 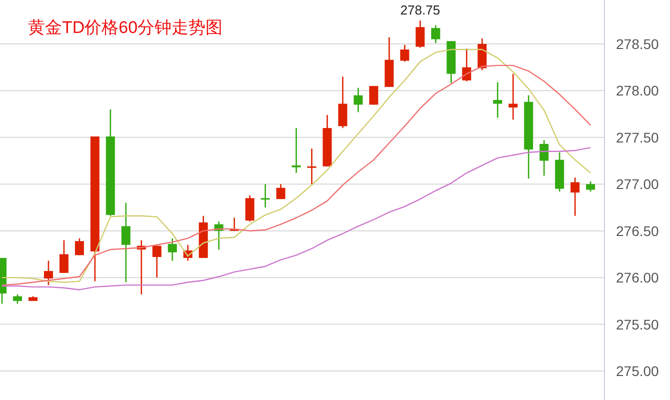 What do you see at coordinates (638, 230) in the screenshot?
I see `y-tick-label: 276.50` at bounding box center [638, 230].